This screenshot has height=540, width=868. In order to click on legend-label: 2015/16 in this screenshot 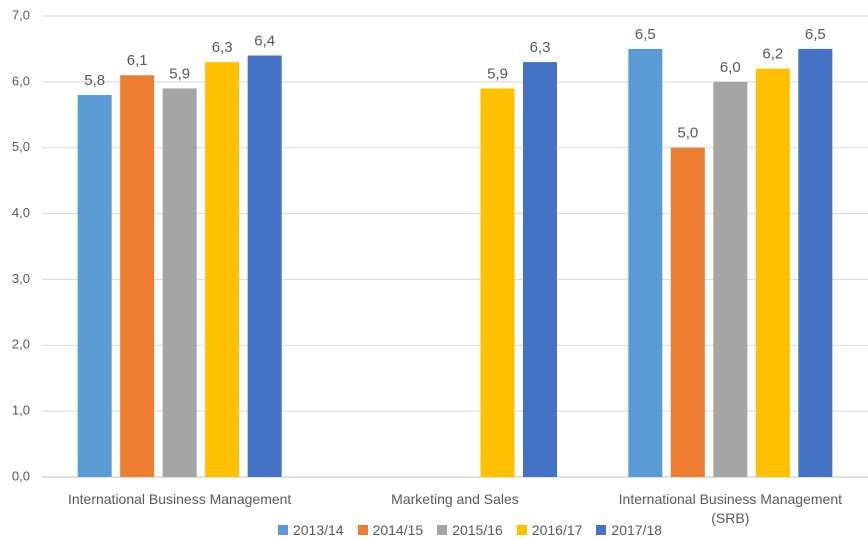, I will do `click(477, 530)`.